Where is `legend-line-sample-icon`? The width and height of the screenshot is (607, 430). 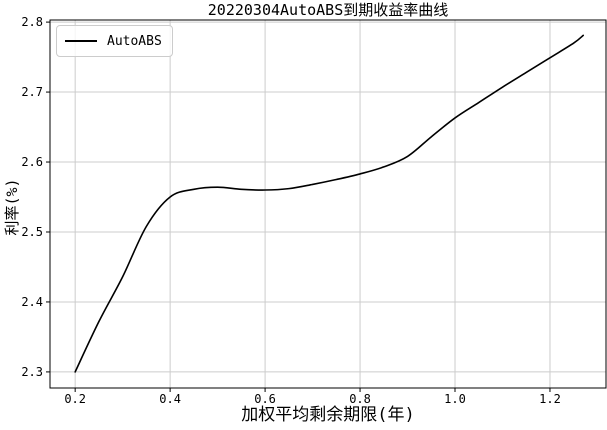 legend-line-sample-icon is located at coordinates (81, 41).